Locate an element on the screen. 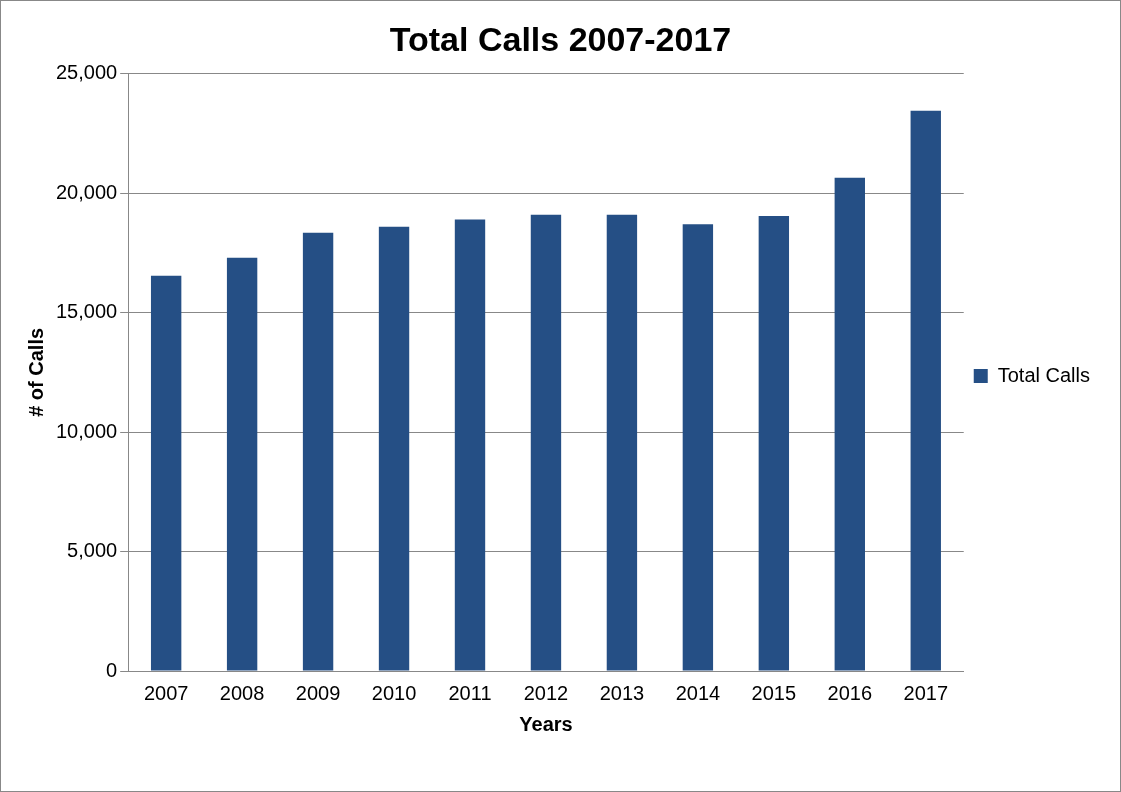 This screenshot has height=792, width=1121. x-tick-label: 2007 is located at coordinates (166, 692).